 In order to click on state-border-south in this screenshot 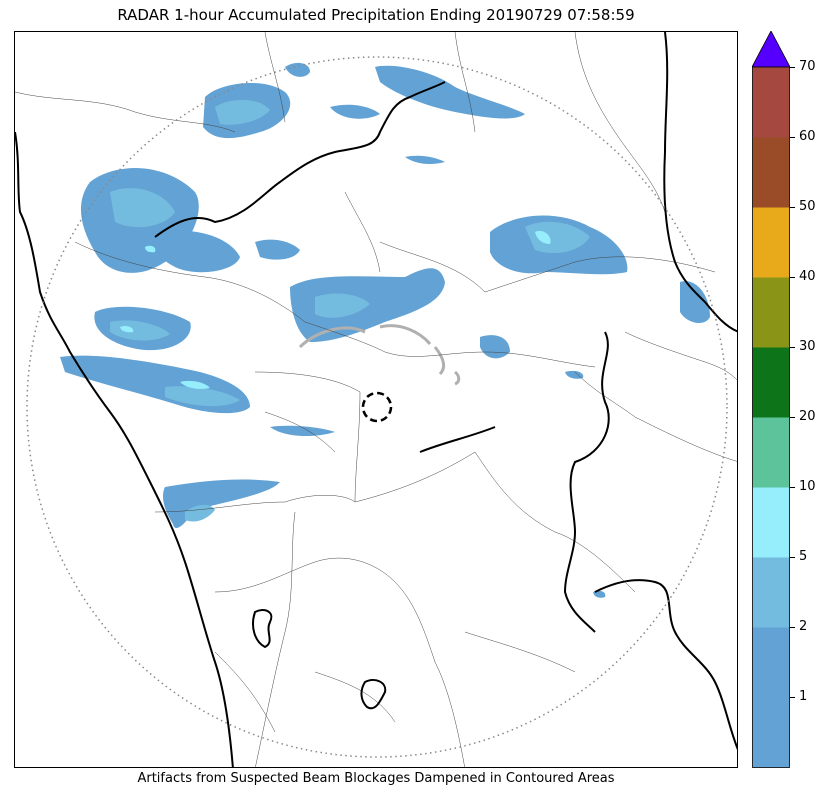, I will do `click(586, 482)`.